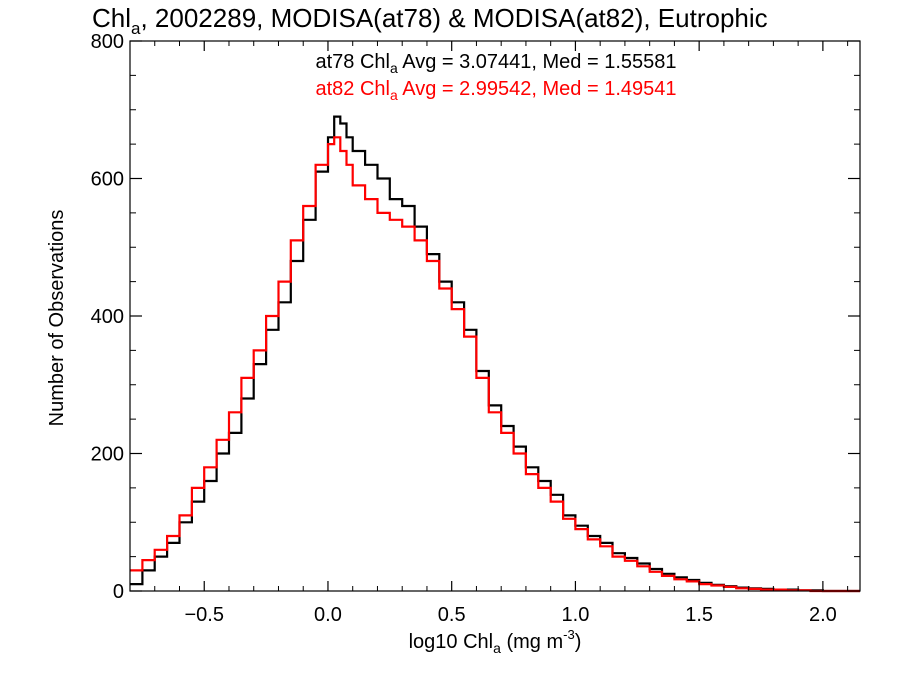  What do you see at coordinates (107, 317) in the screenshot?
I see `y-tick-label: 400` at bounding box center [107, 317].